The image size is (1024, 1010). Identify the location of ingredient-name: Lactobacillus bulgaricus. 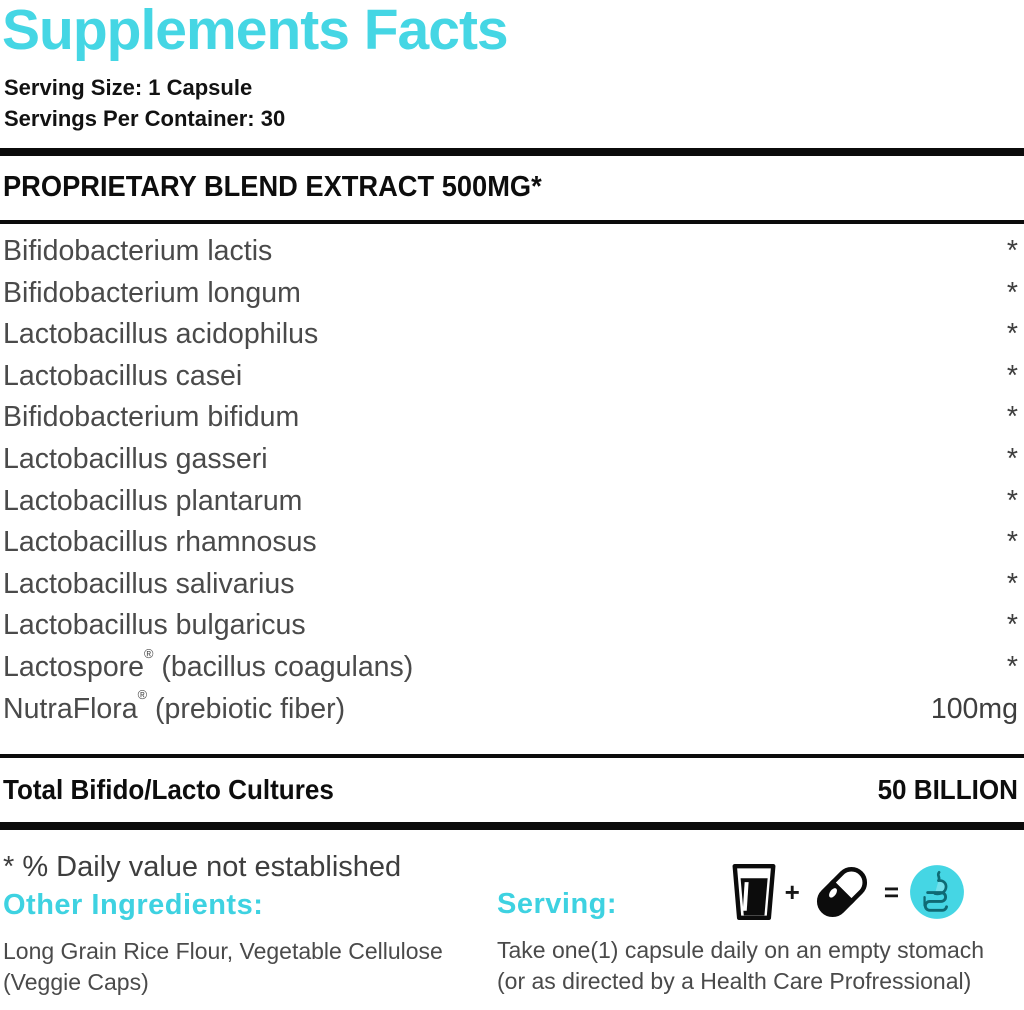
(154, 625).